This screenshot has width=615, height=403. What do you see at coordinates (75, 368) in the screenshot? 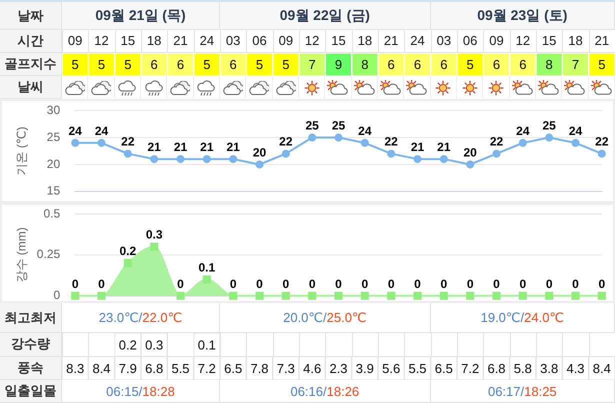
I see `data-label: 8.3` at bounding box center [75, 368].